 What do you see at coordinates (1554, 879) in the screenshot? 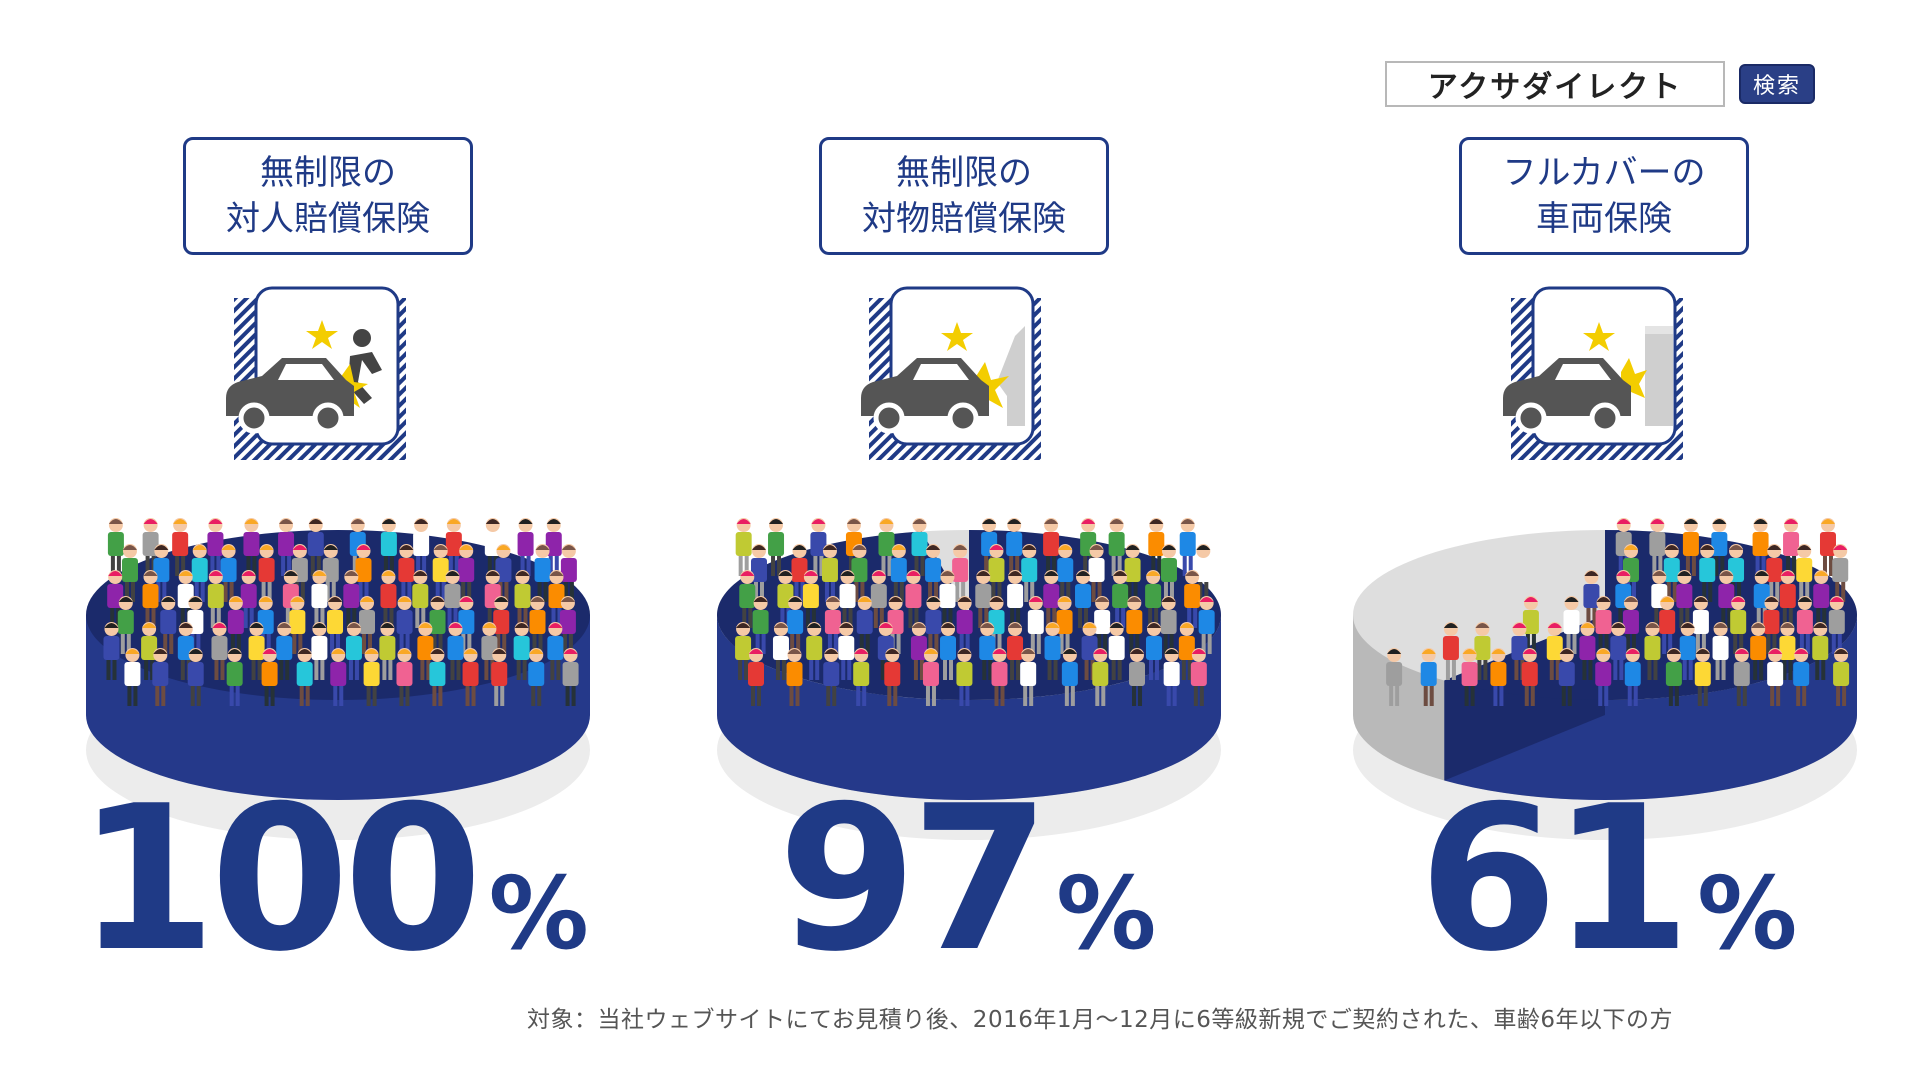
I see `percentage-value: 61` at bounding box center [1554, 879].